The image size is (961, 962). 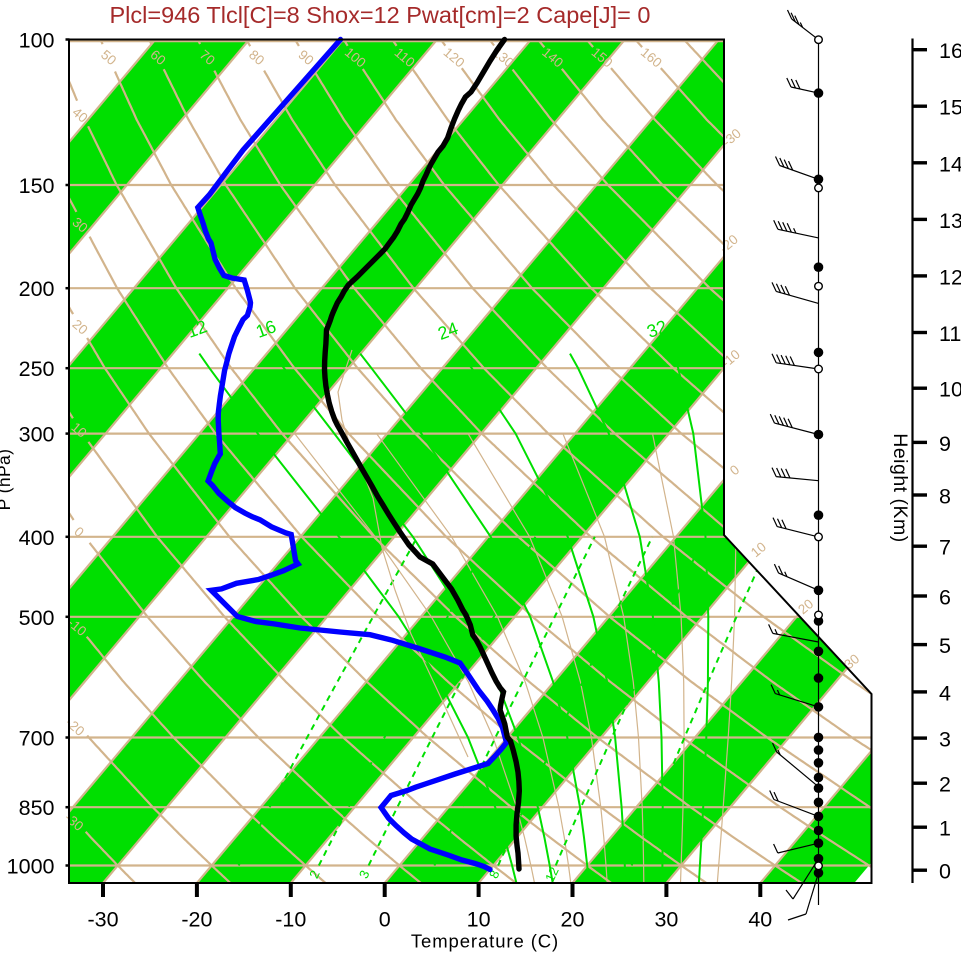 I want to click on svg-text: 2, so click(x=945, y=785).